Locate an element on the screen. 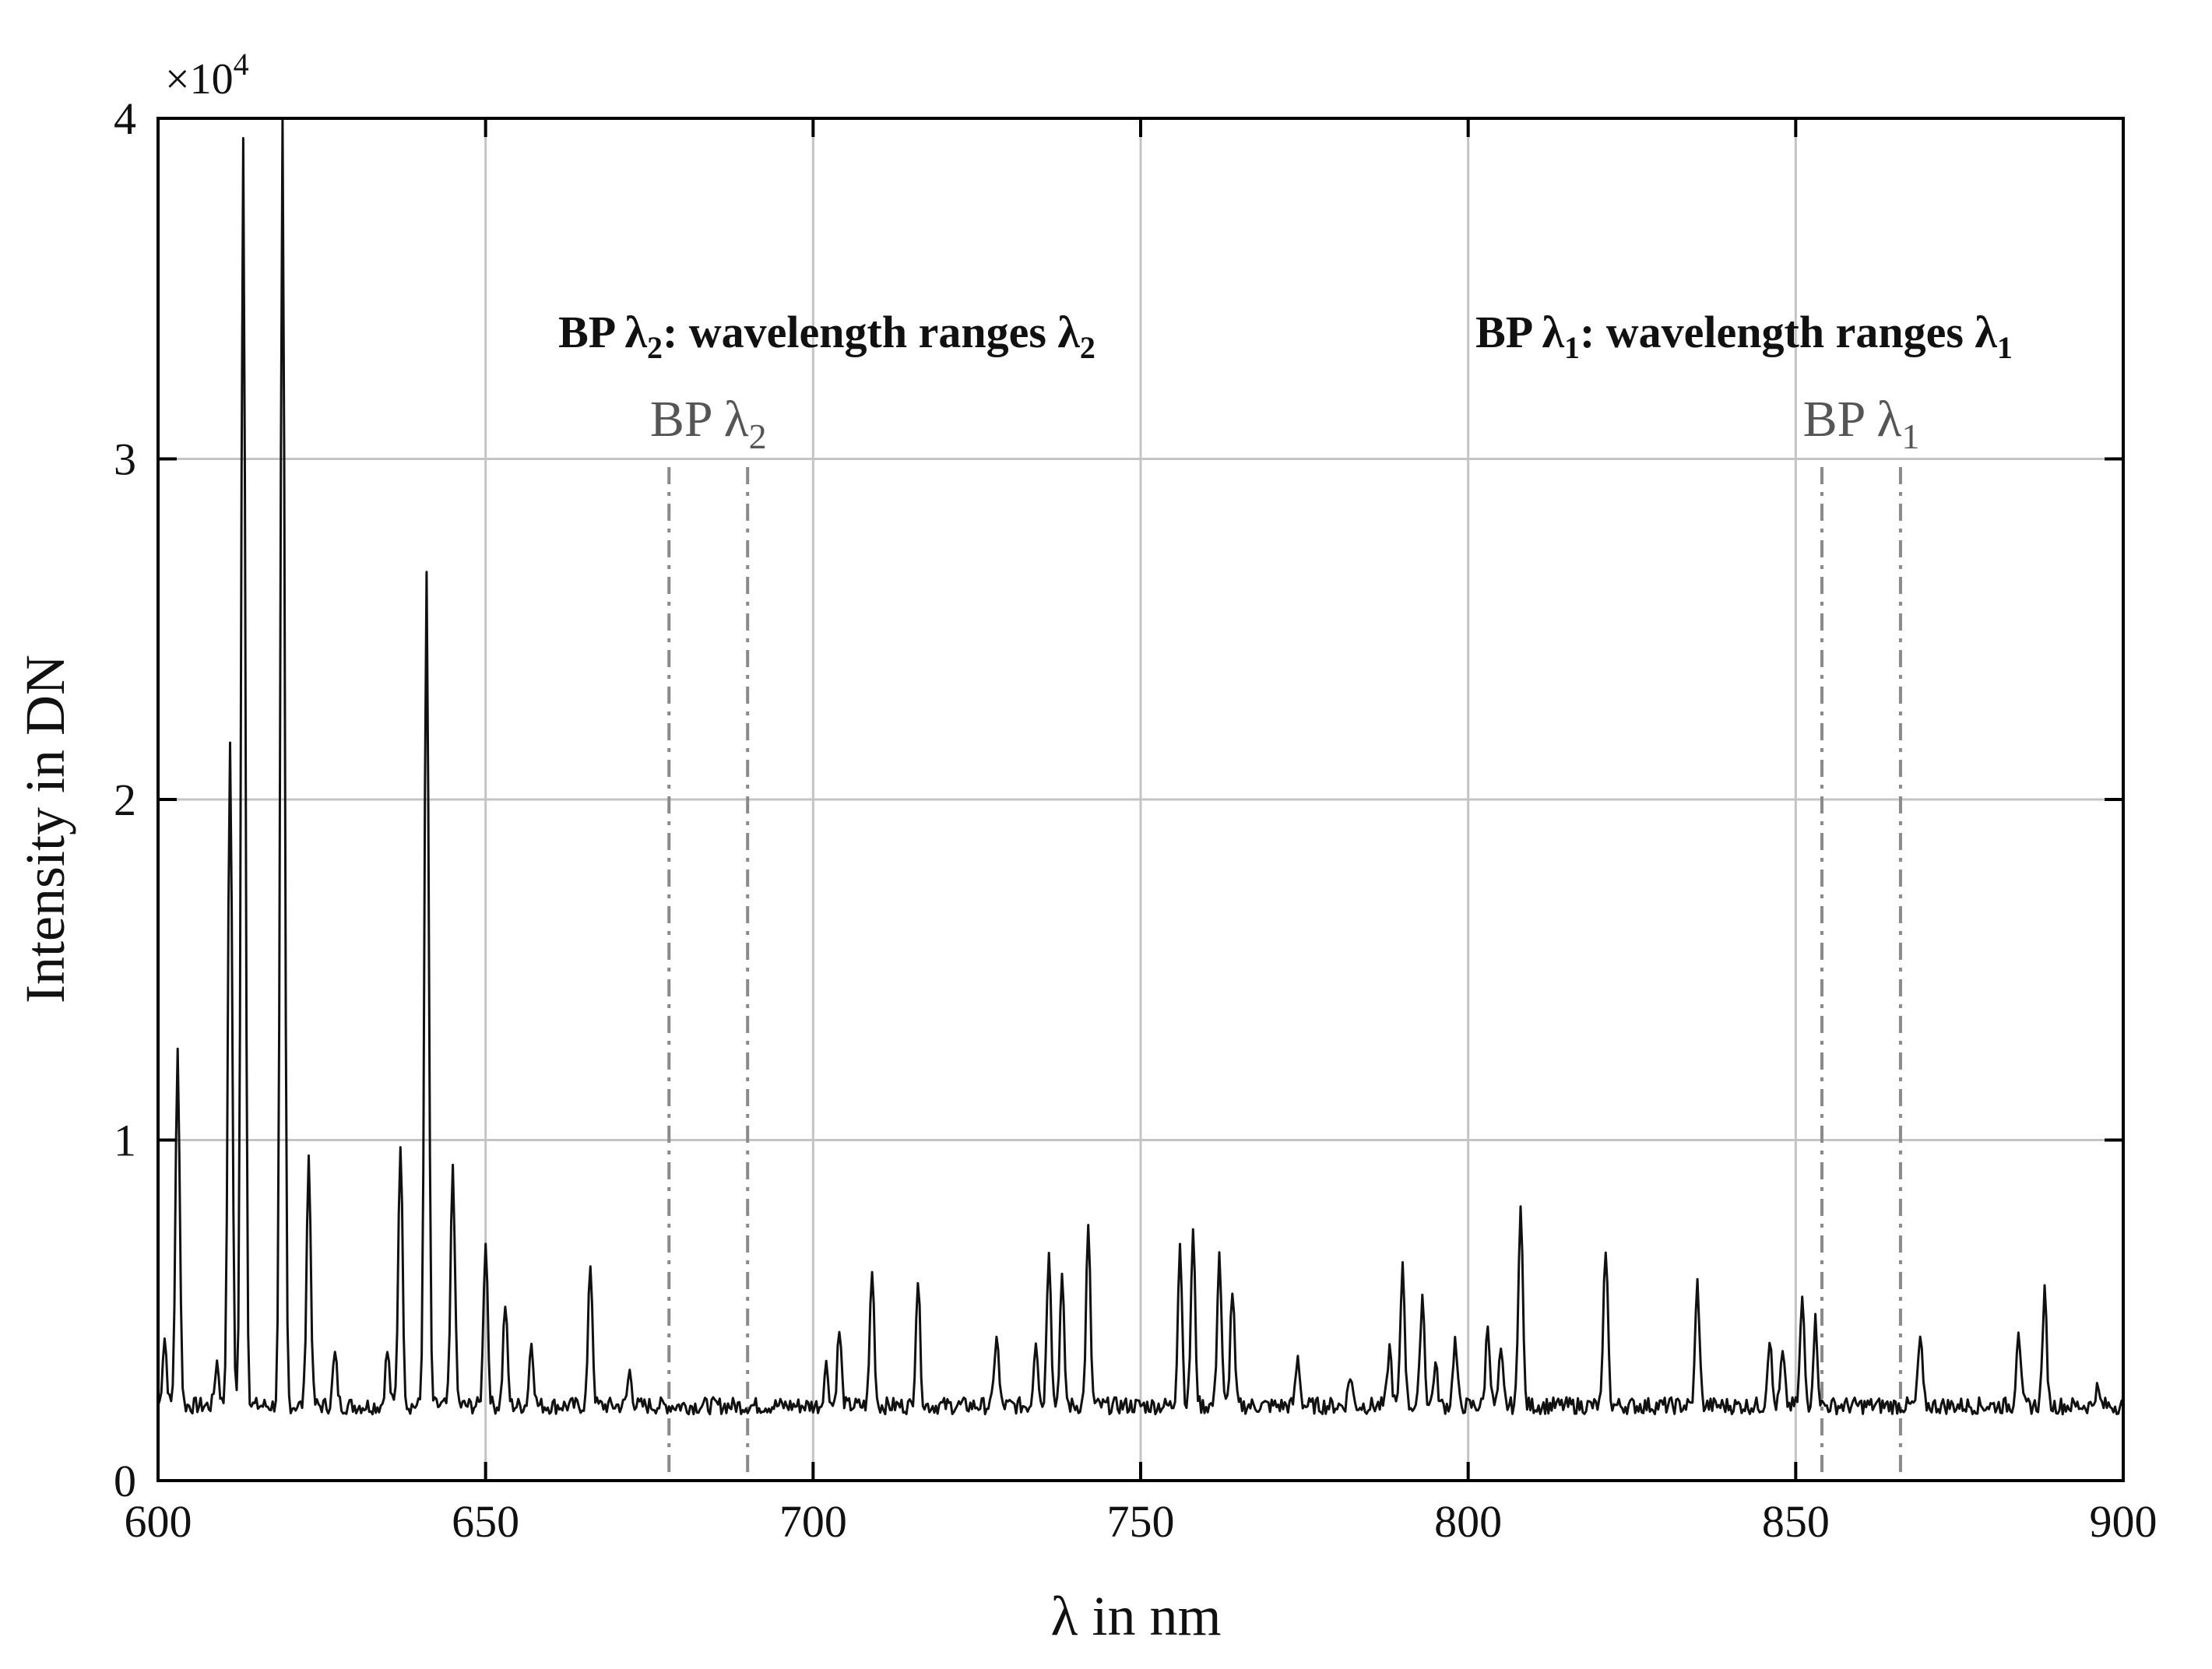 Image resolution: width=2212 pixels, height=1669 pixels. bp2-band-title-part: BP λ is located at coordinates (602, 332).